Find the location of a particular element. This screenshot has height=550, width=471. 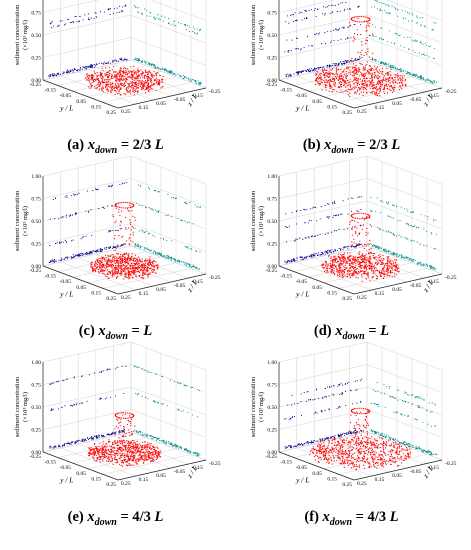

y-tick-label: 0.15 is located at coordinates (96, 107).